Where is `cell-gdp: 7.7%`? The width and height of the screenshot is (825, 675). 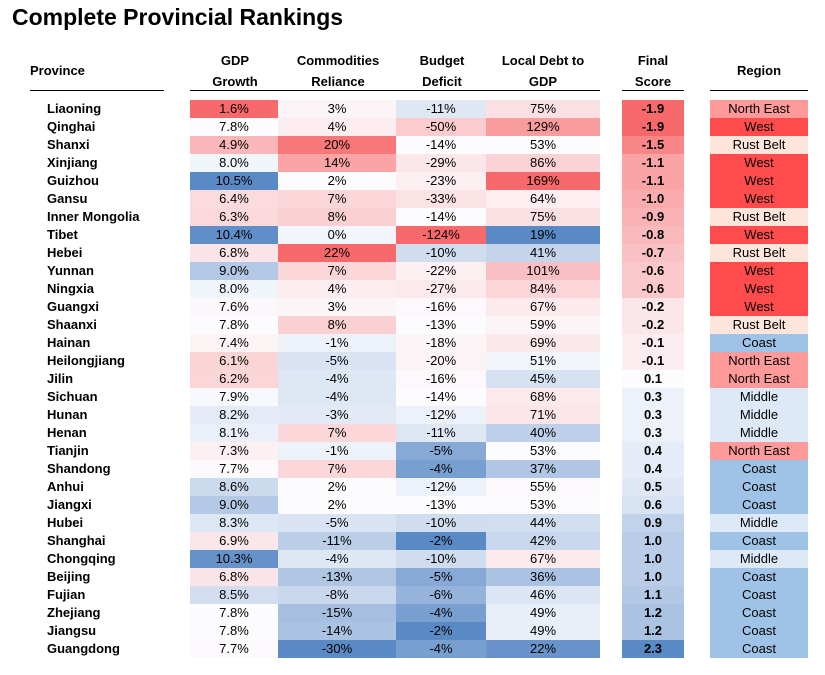
cell-gdp: 7.7% is located at coordinates (234, 649).